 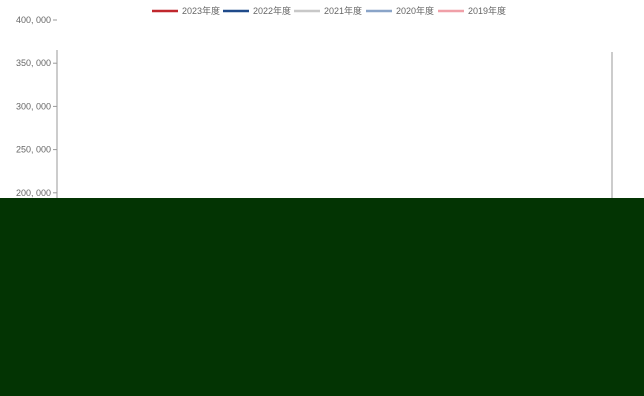 What do you see at coordinates (343, 10) in the screenshot?
I see `legend-label: 2021年度` at bounding box center [343, 10].